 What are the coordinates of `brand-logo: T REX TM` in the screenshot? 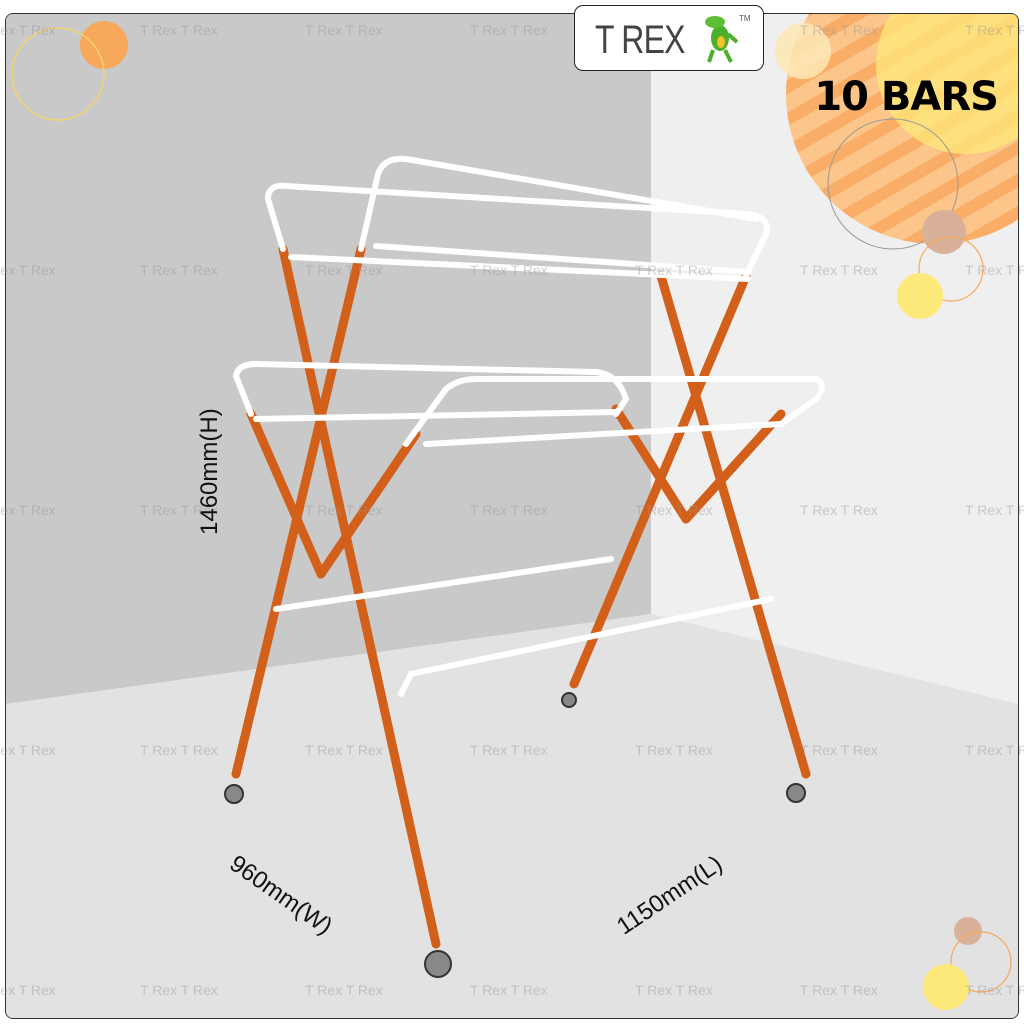 It's located at (669, 38).